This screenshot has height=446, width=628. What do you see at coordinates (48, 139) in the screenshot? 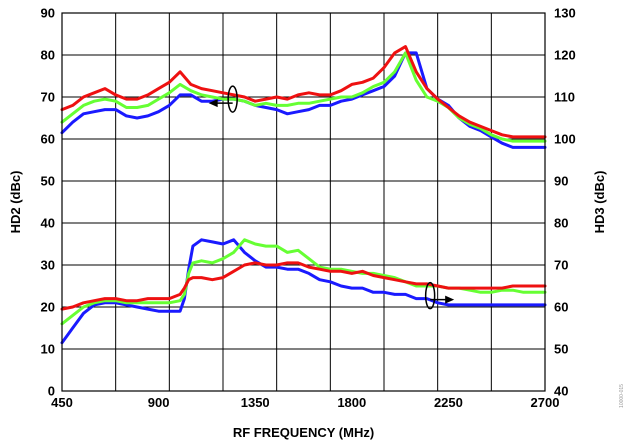
I see `left-y-tick-label: 60` at bounding box center [48, 139].